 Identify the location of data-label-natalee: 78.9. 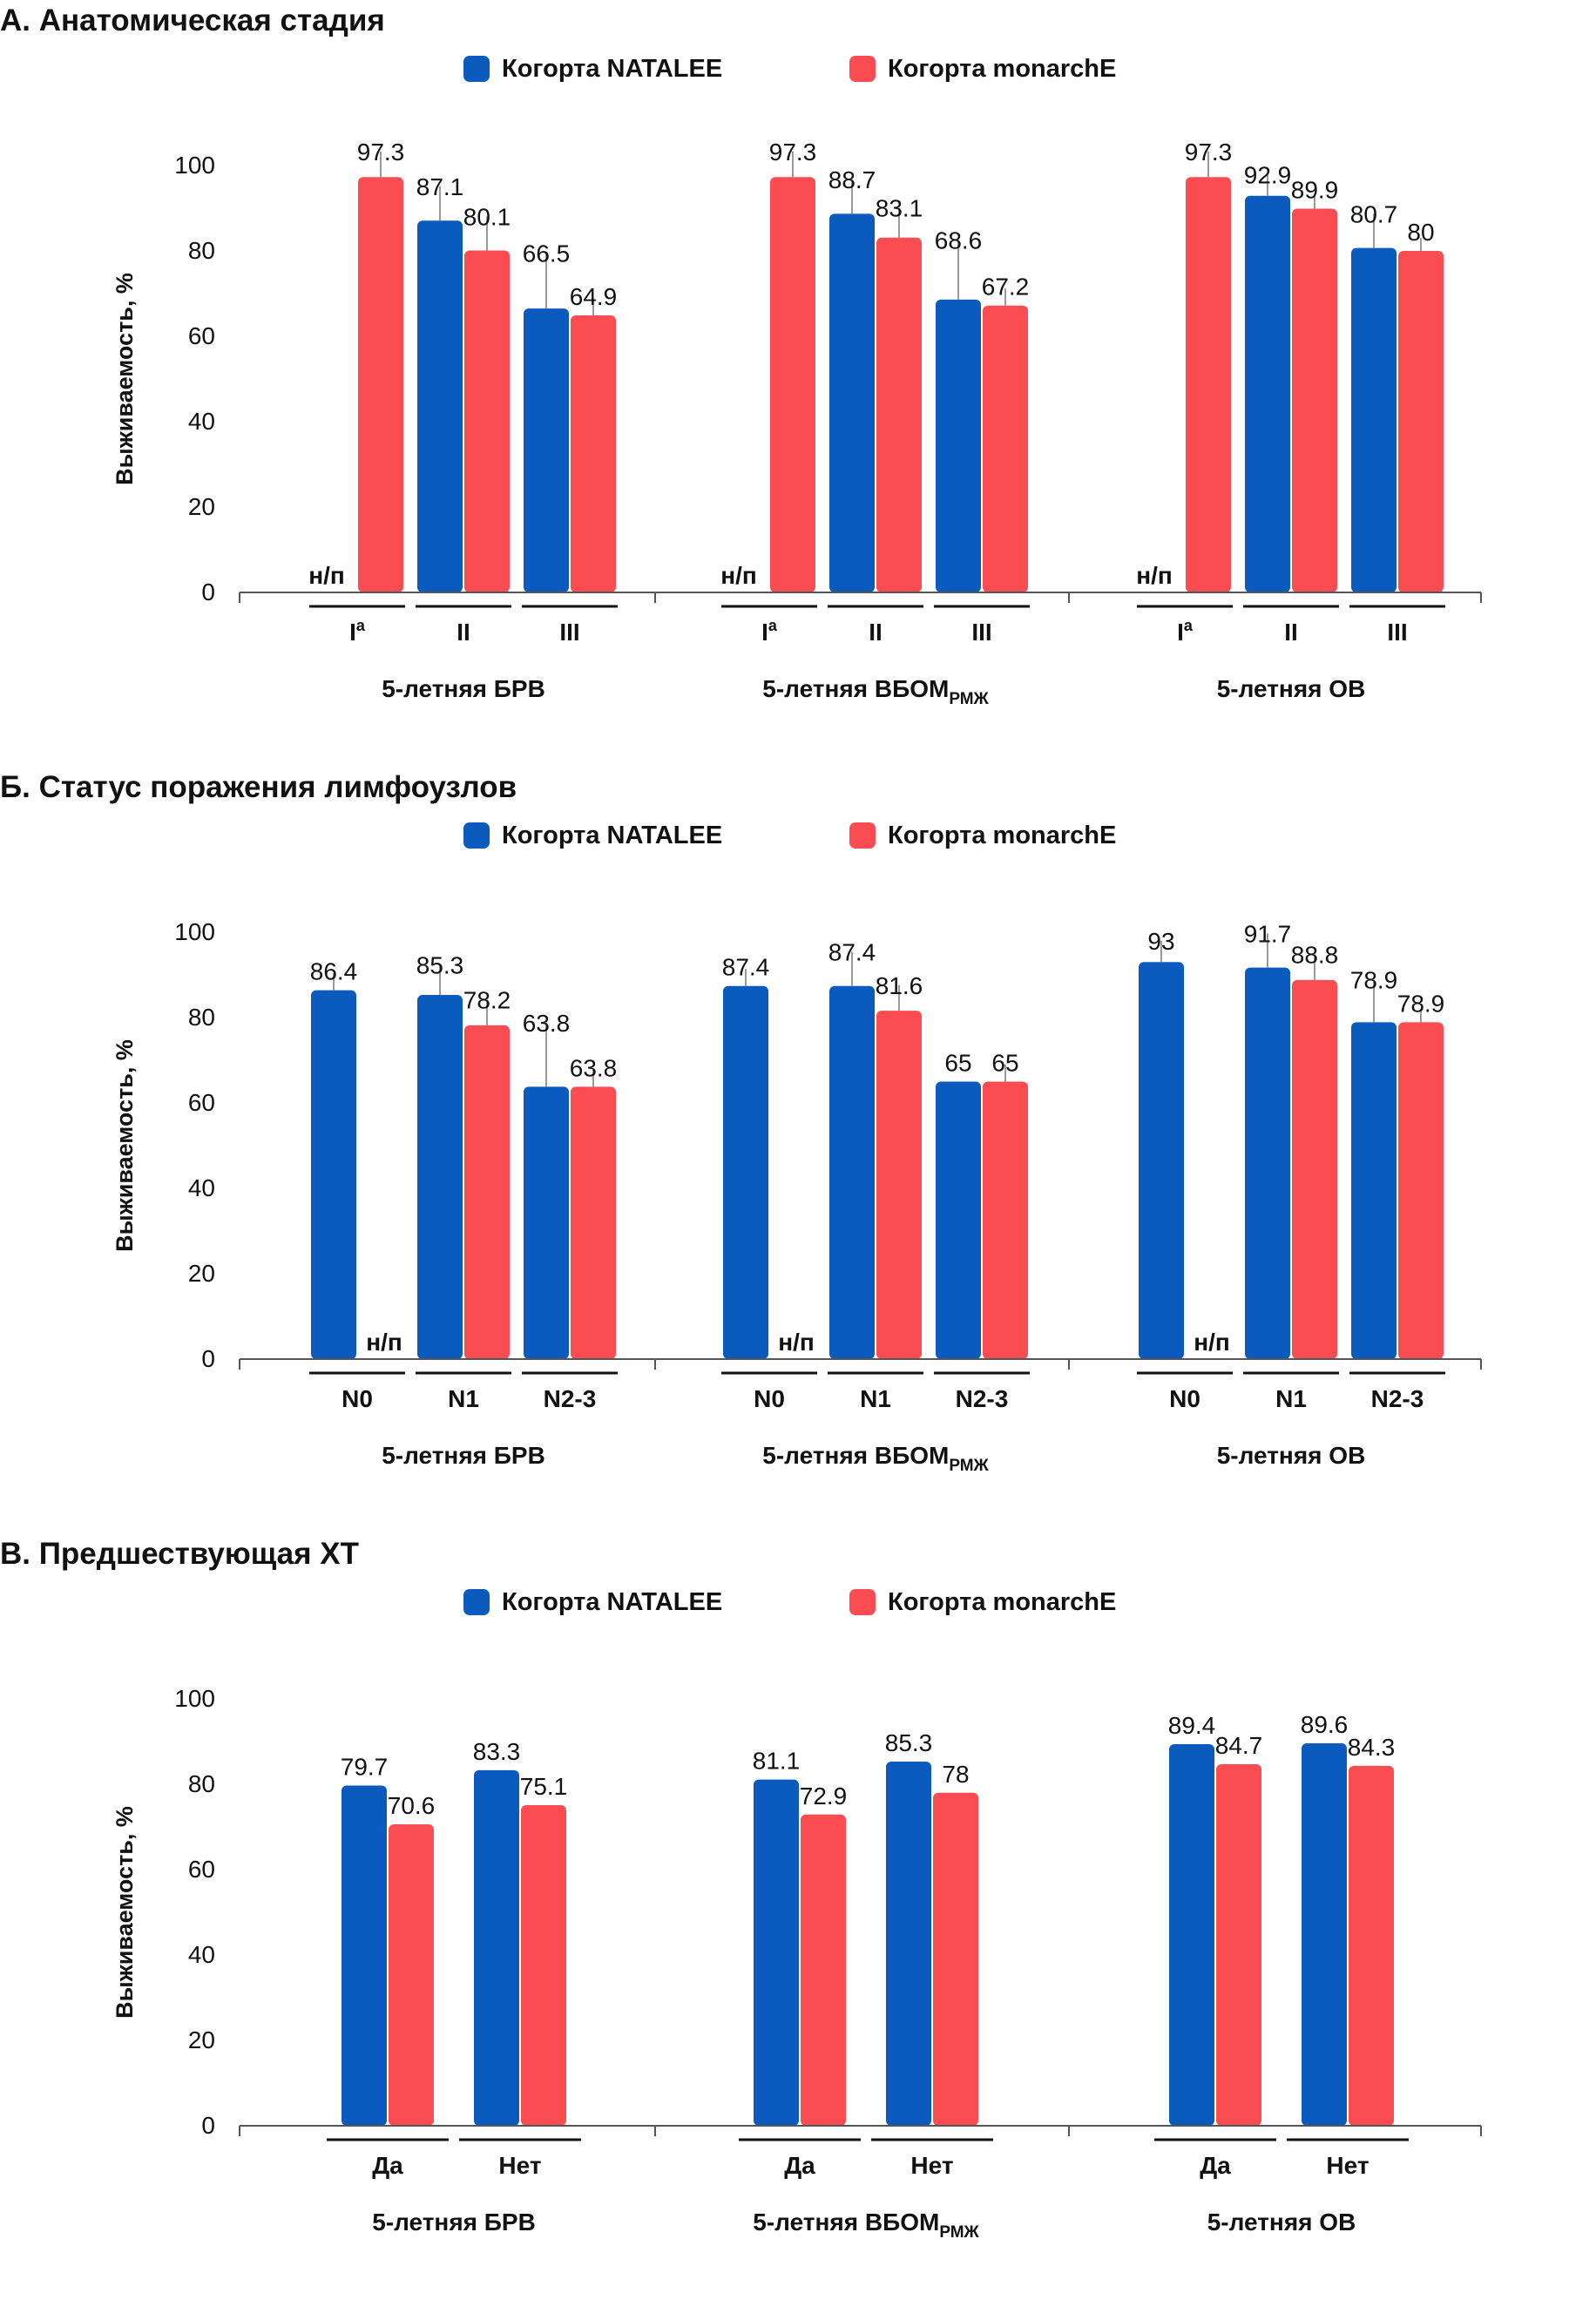
(1374, 980).